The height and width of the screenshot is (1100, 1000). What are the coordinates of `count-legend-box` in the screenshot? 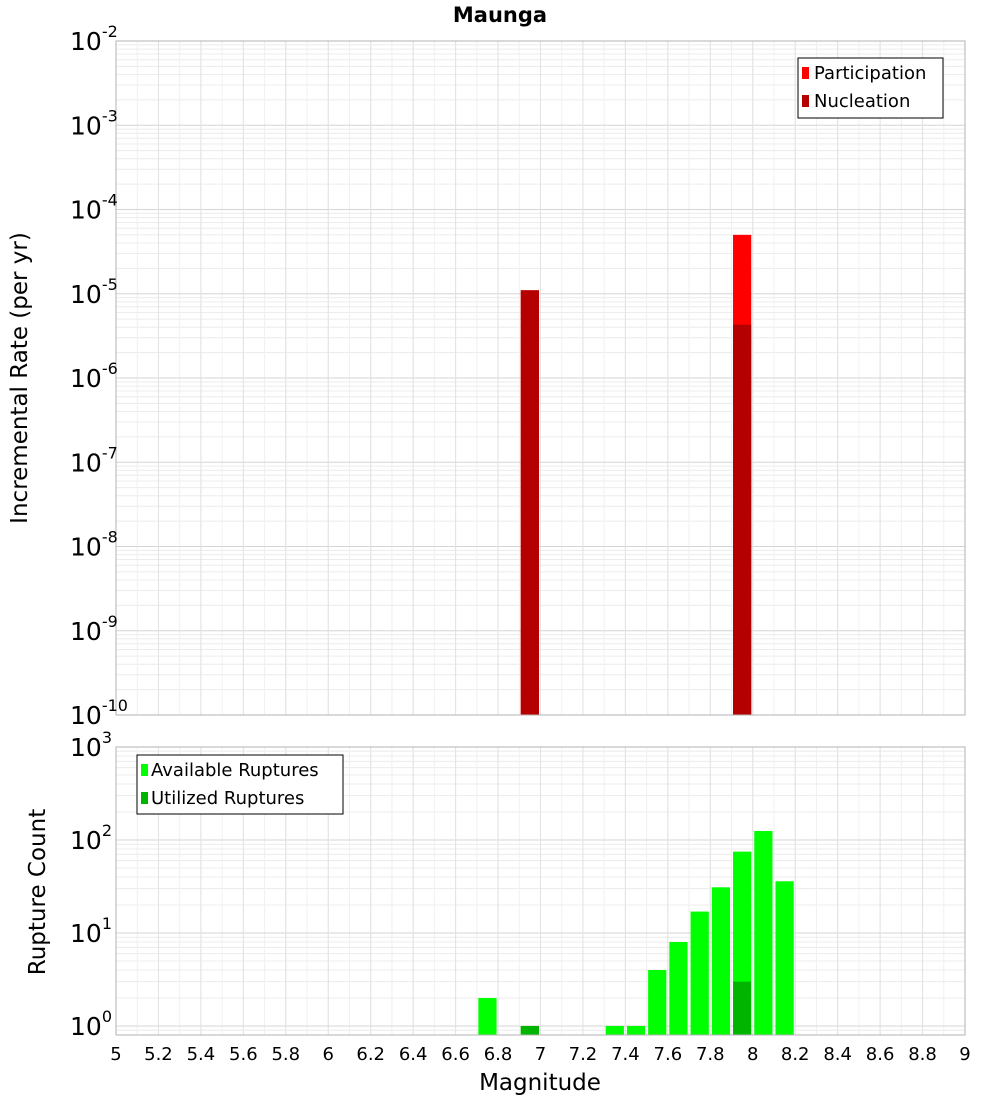 It's located at (240, 784).